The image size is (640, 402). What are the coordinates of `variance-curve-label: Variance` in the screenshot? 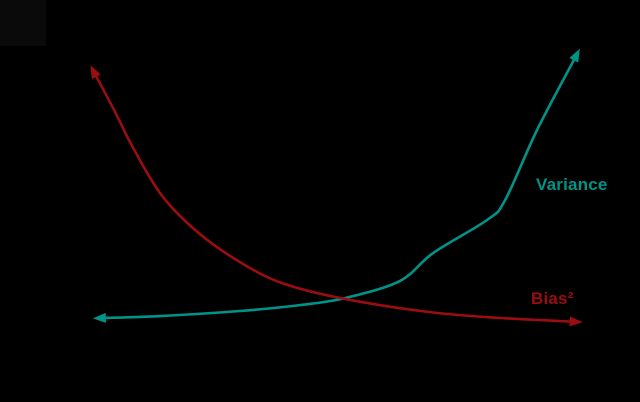 It's located at (572, 184).